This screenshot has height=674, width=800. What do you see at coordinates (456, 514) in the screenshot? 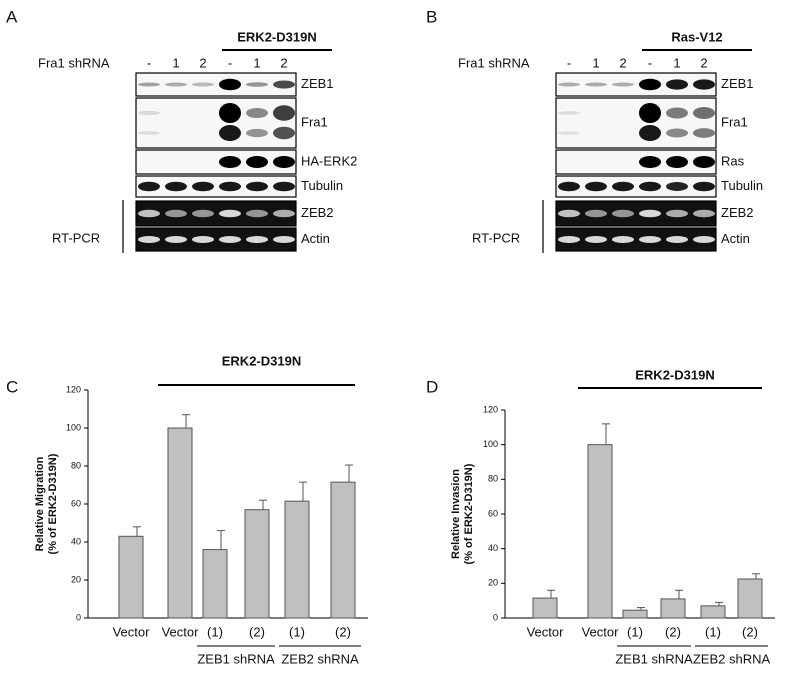
I see `y-axis-label: Relative Invasion` at bounding box center [456, 514].